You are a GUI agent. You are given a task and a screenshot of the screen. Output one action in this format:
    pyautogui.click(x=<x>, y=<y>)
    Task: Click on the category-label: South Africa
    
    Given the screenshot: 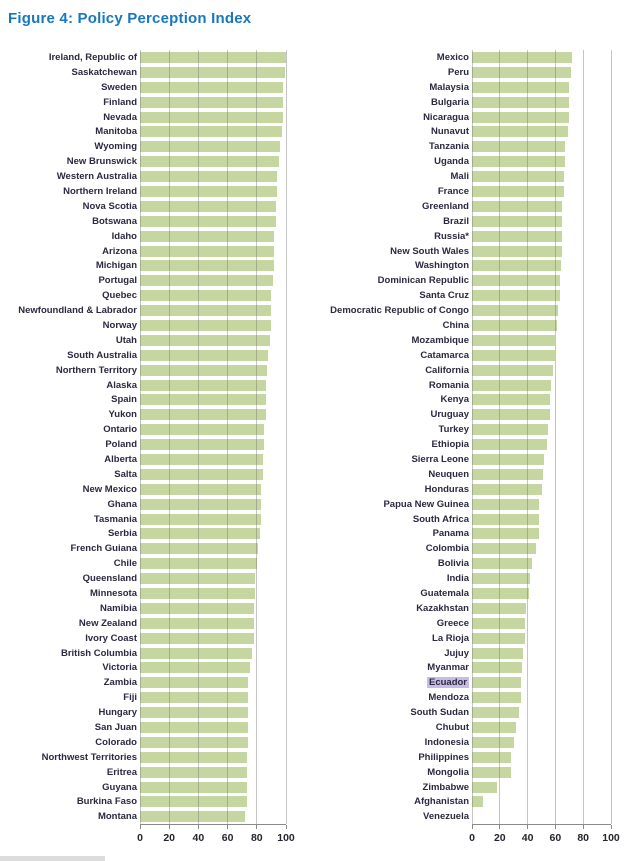 What is the action you would take?
    pyautogui.click(x=440, y=519)
    